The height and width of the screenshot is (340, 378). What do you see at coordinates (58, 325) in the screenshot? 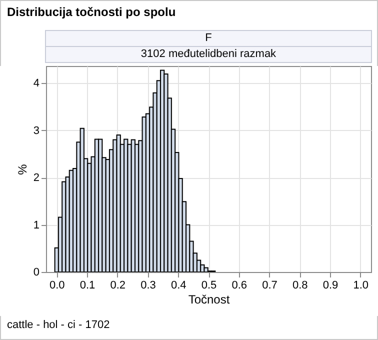
I see `text: cattle - hol - ci - 1702` at bounding box center [58, 325].